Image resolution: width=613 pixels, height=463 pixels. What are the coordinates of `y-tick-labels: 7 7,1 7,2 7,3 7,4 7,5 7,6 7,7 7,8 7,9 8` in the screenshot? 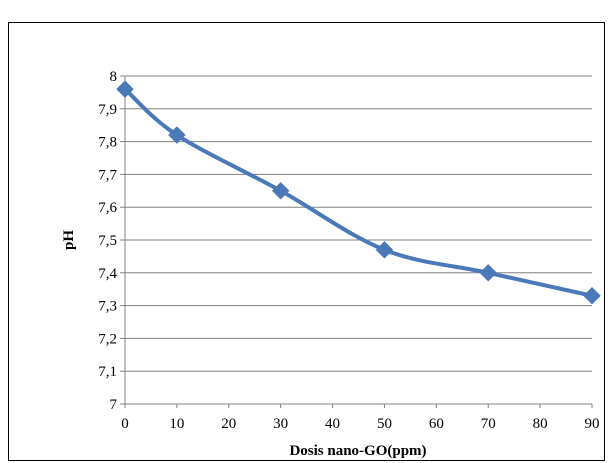 It's located at (107, 241).